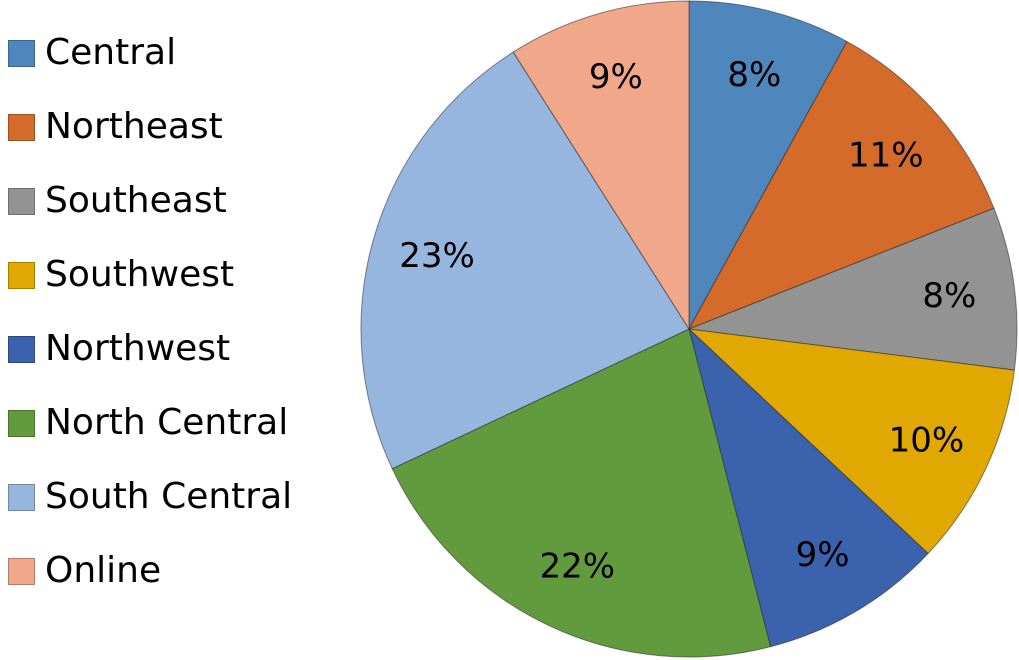 The image size is (1019, 660). What do you see at coordinates (437, 256) in the screenshot?
I see `data-label: 23%` at bounding box center [437, 256].